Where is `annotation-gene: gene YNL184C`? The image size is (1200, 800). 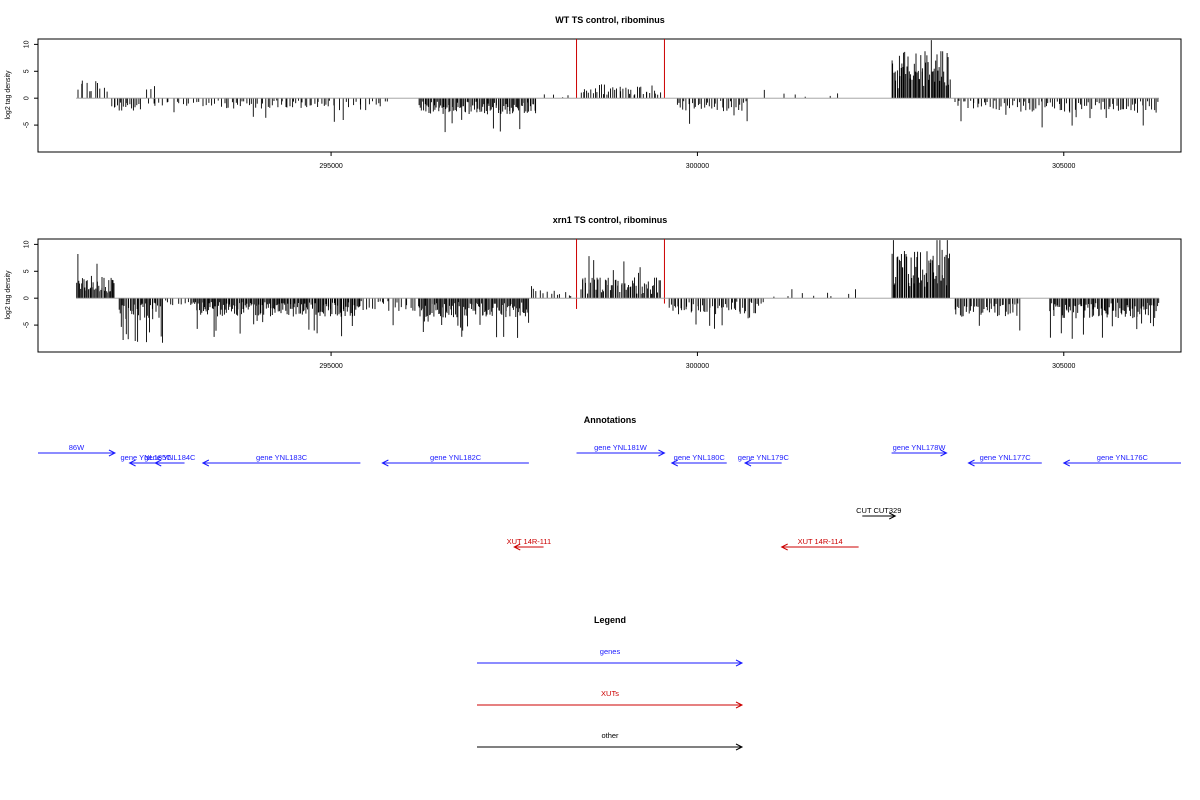
annotation-gene: gene YNL184C is located at coordinates (170, 460).